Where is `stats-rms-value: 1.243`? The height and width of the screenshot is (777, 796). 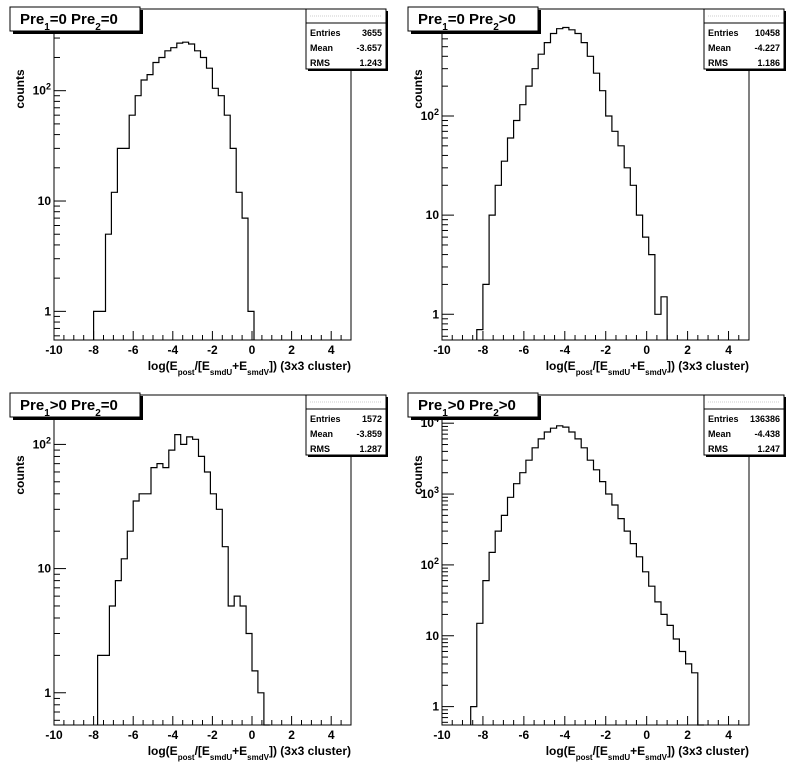
stats-rms-value: 1.243 is located at coordinates (370, 63).